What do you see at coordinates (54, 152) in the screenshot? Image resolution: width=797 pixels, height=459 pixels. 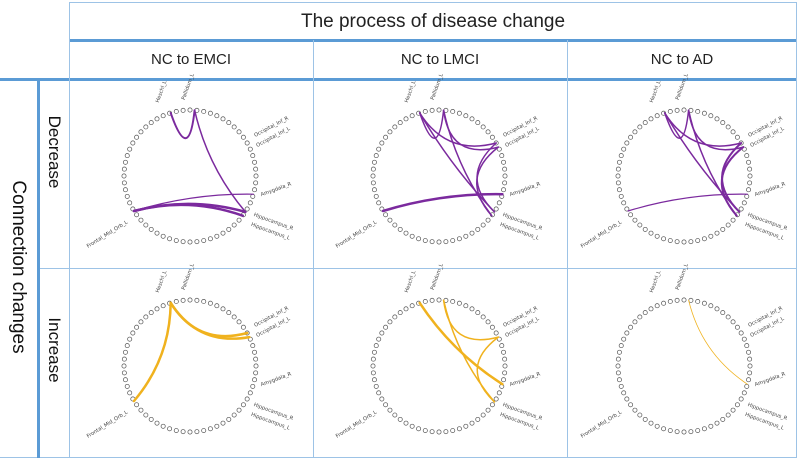 I see `row-label-decrease: Decrease` at bounding box center [54, 152].